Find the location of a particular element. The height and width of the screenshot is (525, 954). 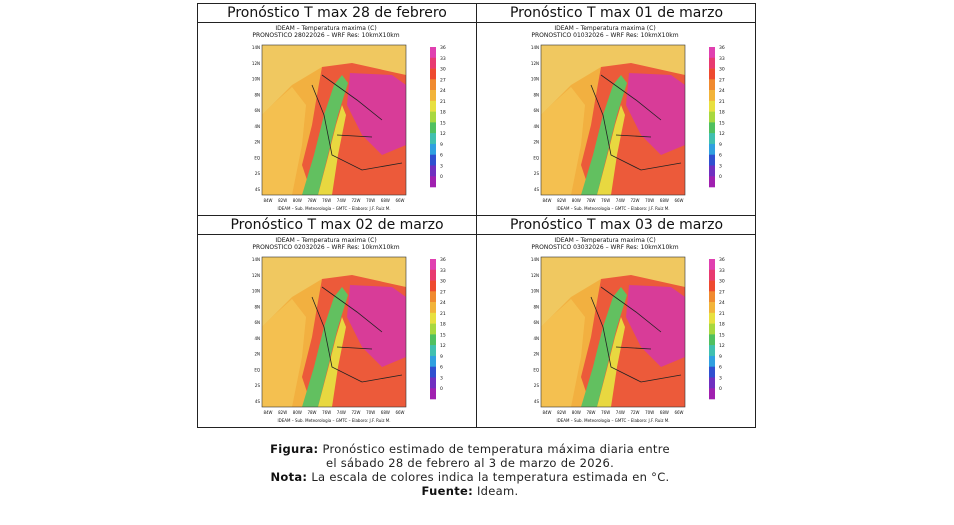

hot-zone is located at coordinates (655, 326).